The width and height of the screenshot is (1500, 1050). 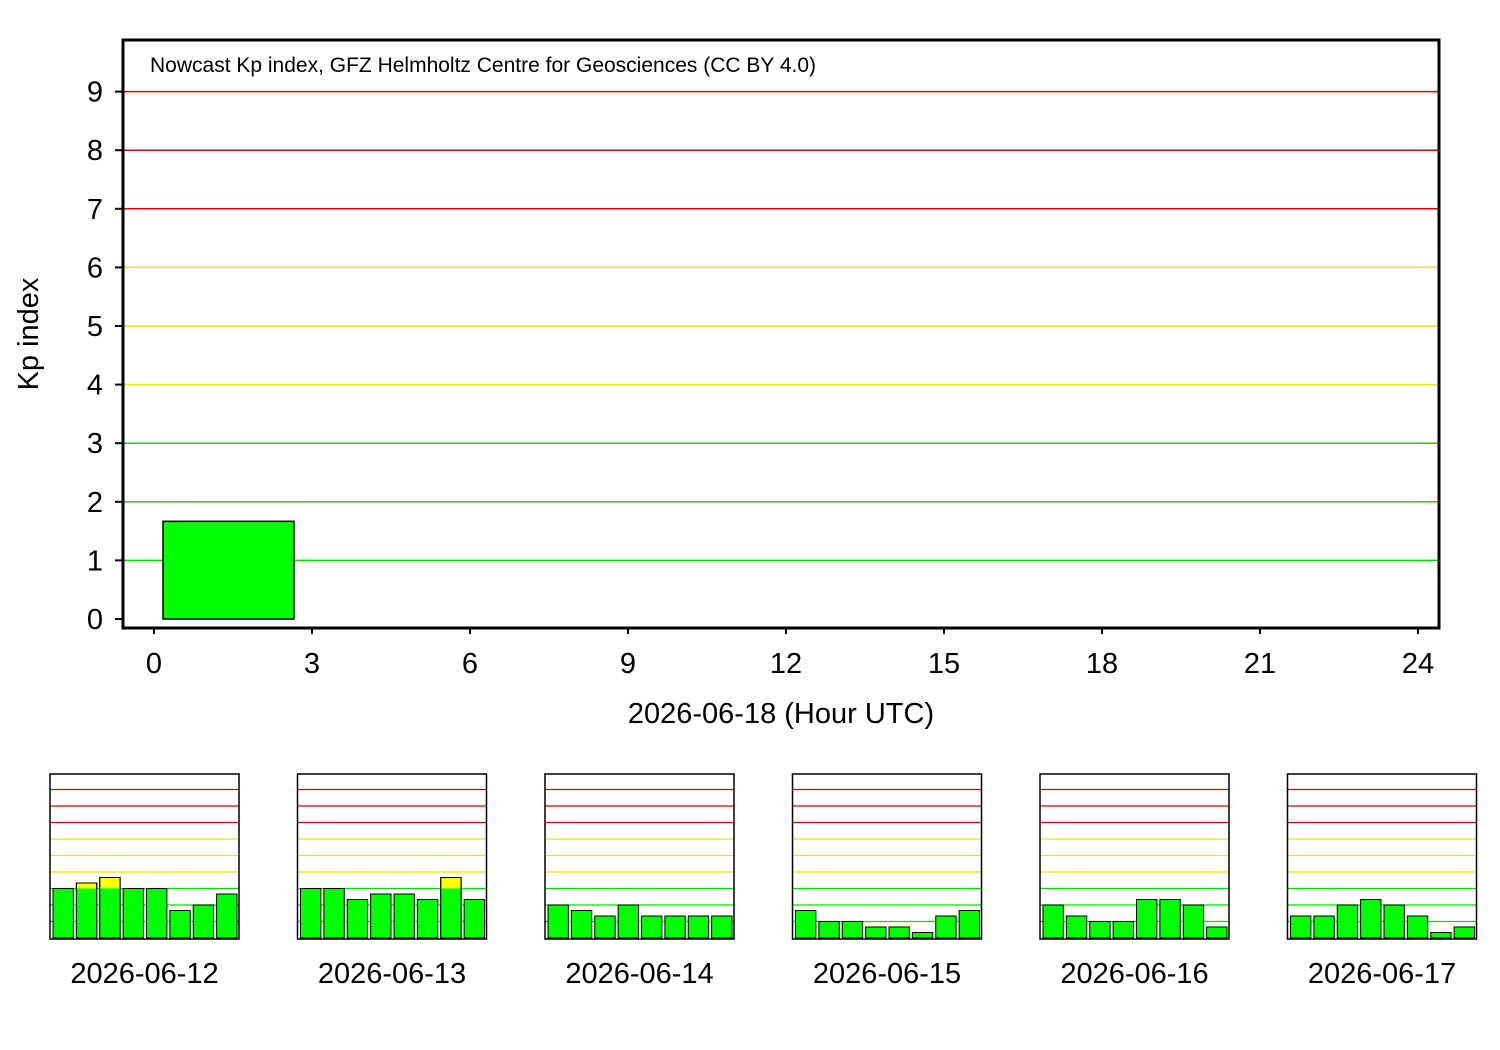 I want to click on y-tick-labels: 0 1 2 3 4 5 6 7 8 9, so click(x=105, y=356).